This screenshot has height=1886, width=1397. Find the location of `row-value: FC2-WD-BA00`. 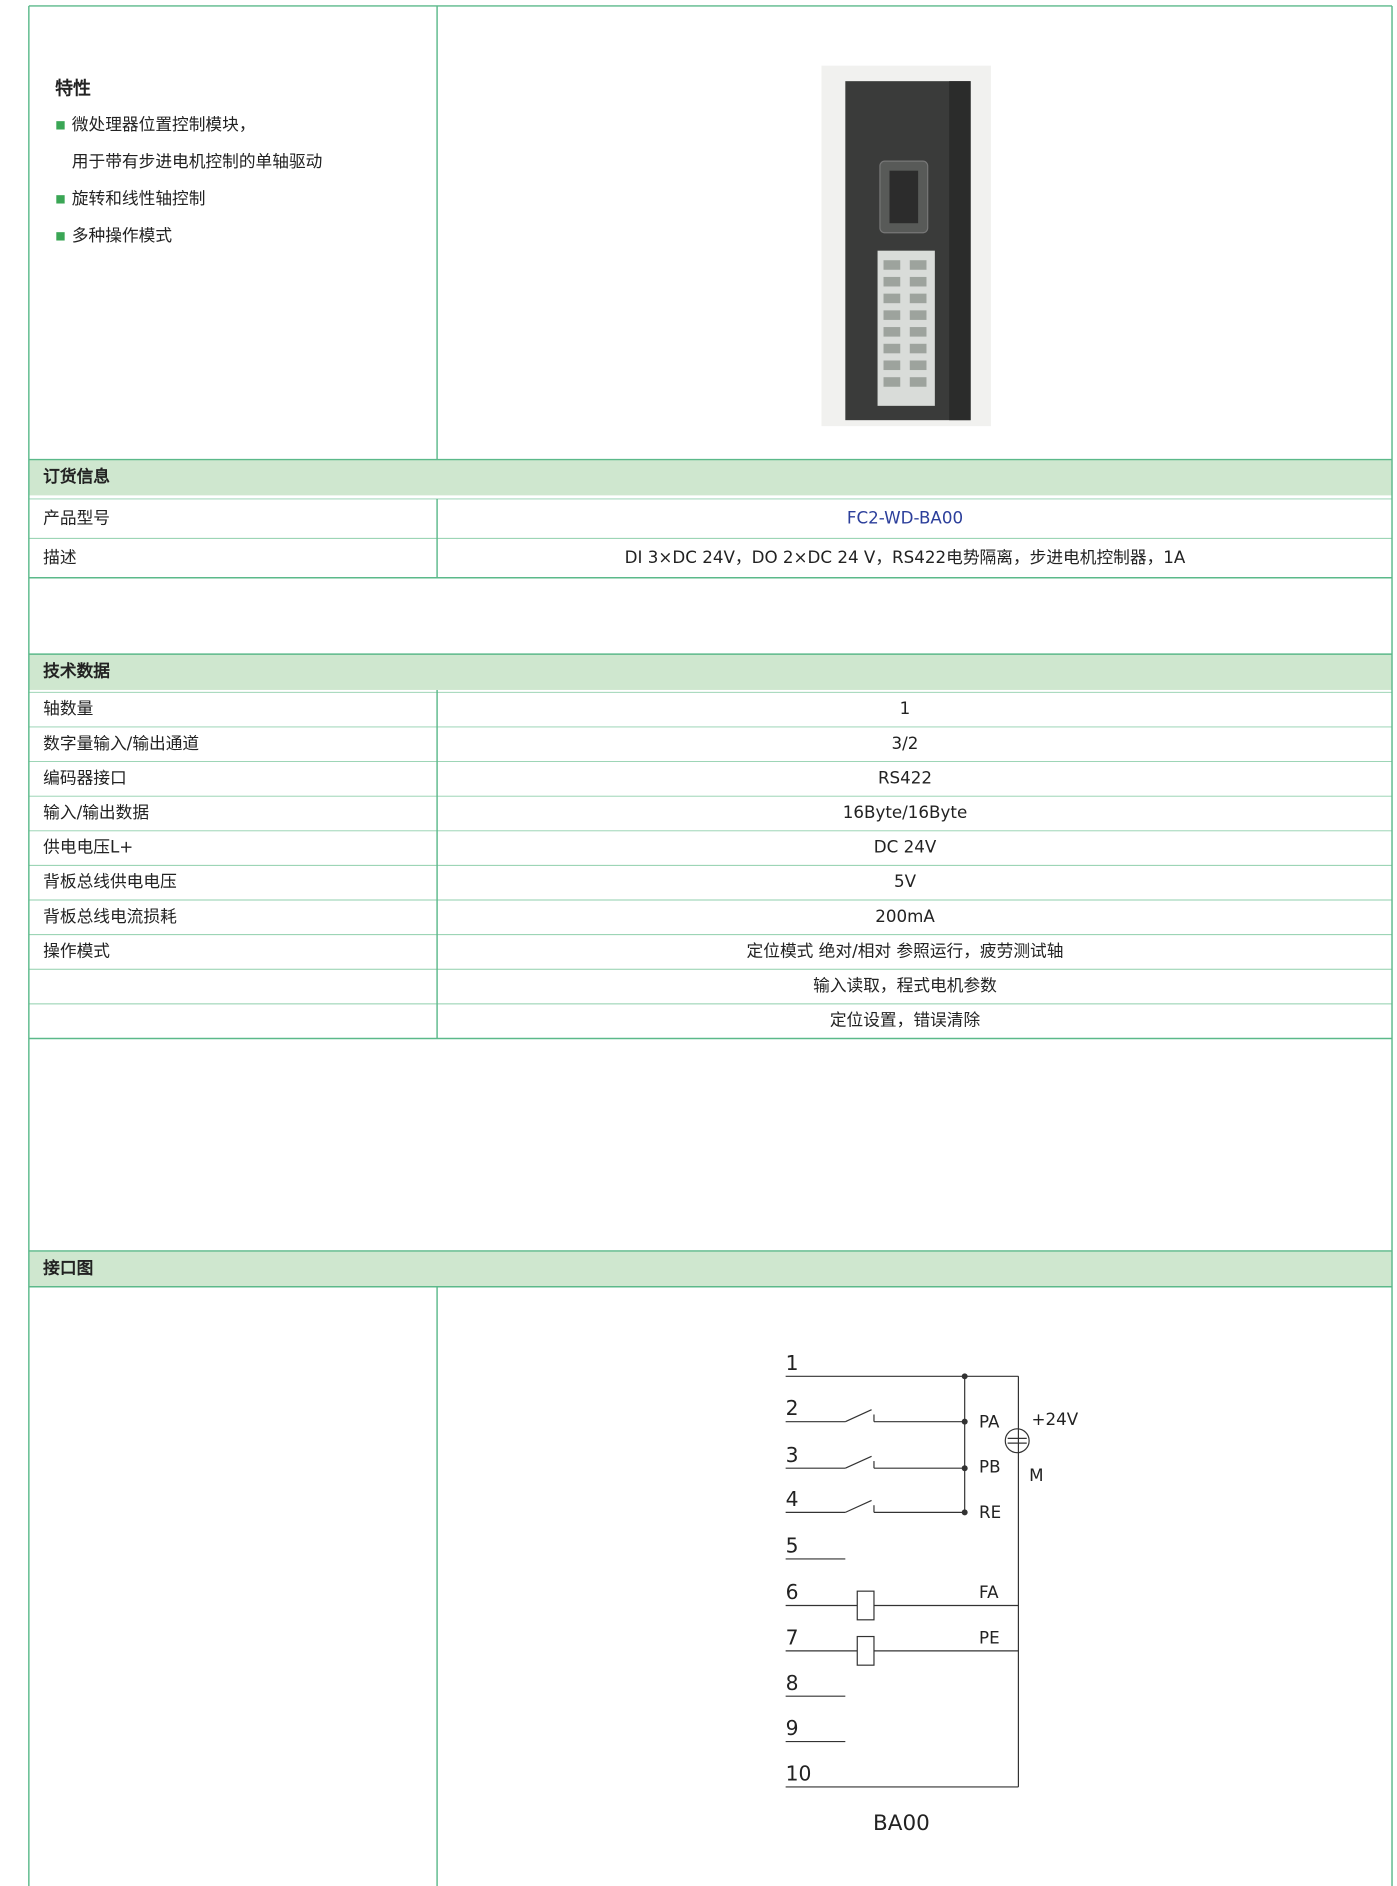

row-value: FC2-WD-BA00 is located at coordinates (905, 518).